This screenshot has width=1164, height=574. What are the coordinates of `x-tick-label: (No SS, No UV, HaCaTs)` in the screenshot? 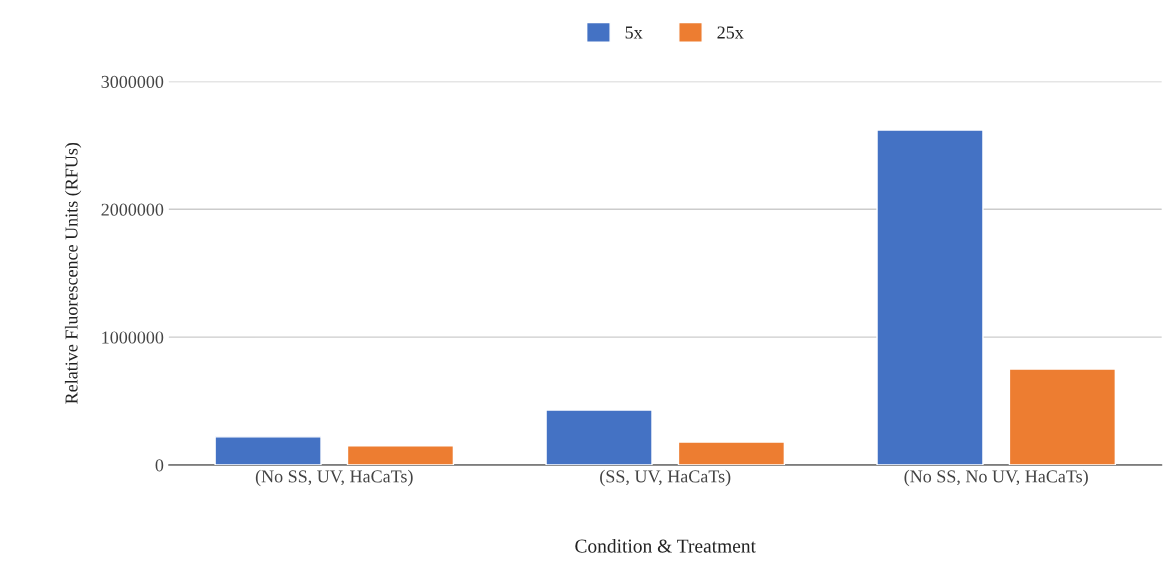 It's located at (996, 478).